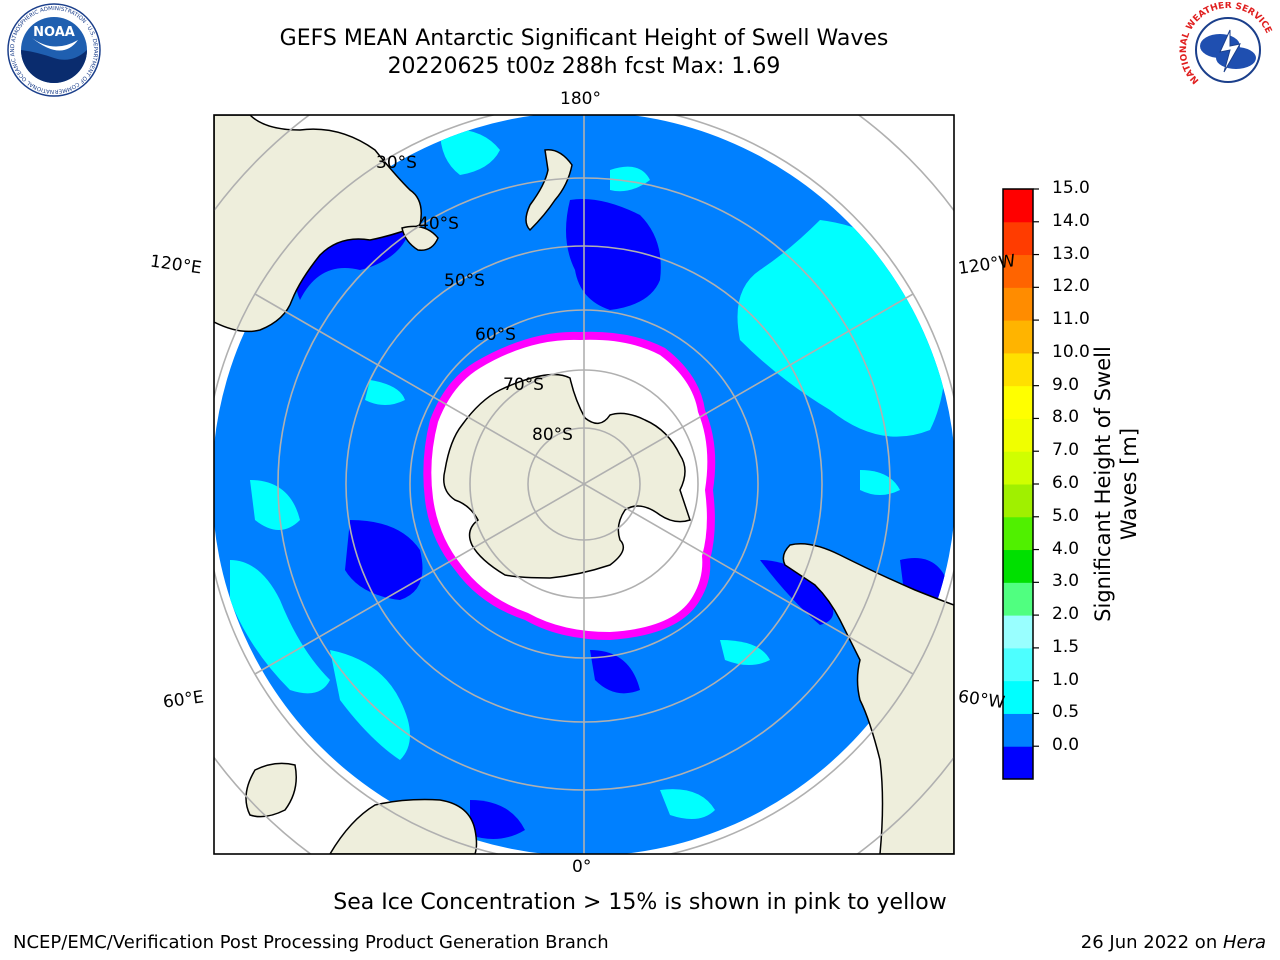 This screenshot has width=1280, height=960. I want to click on colorbar-tick-label: 13.0, so click(1071, 253).